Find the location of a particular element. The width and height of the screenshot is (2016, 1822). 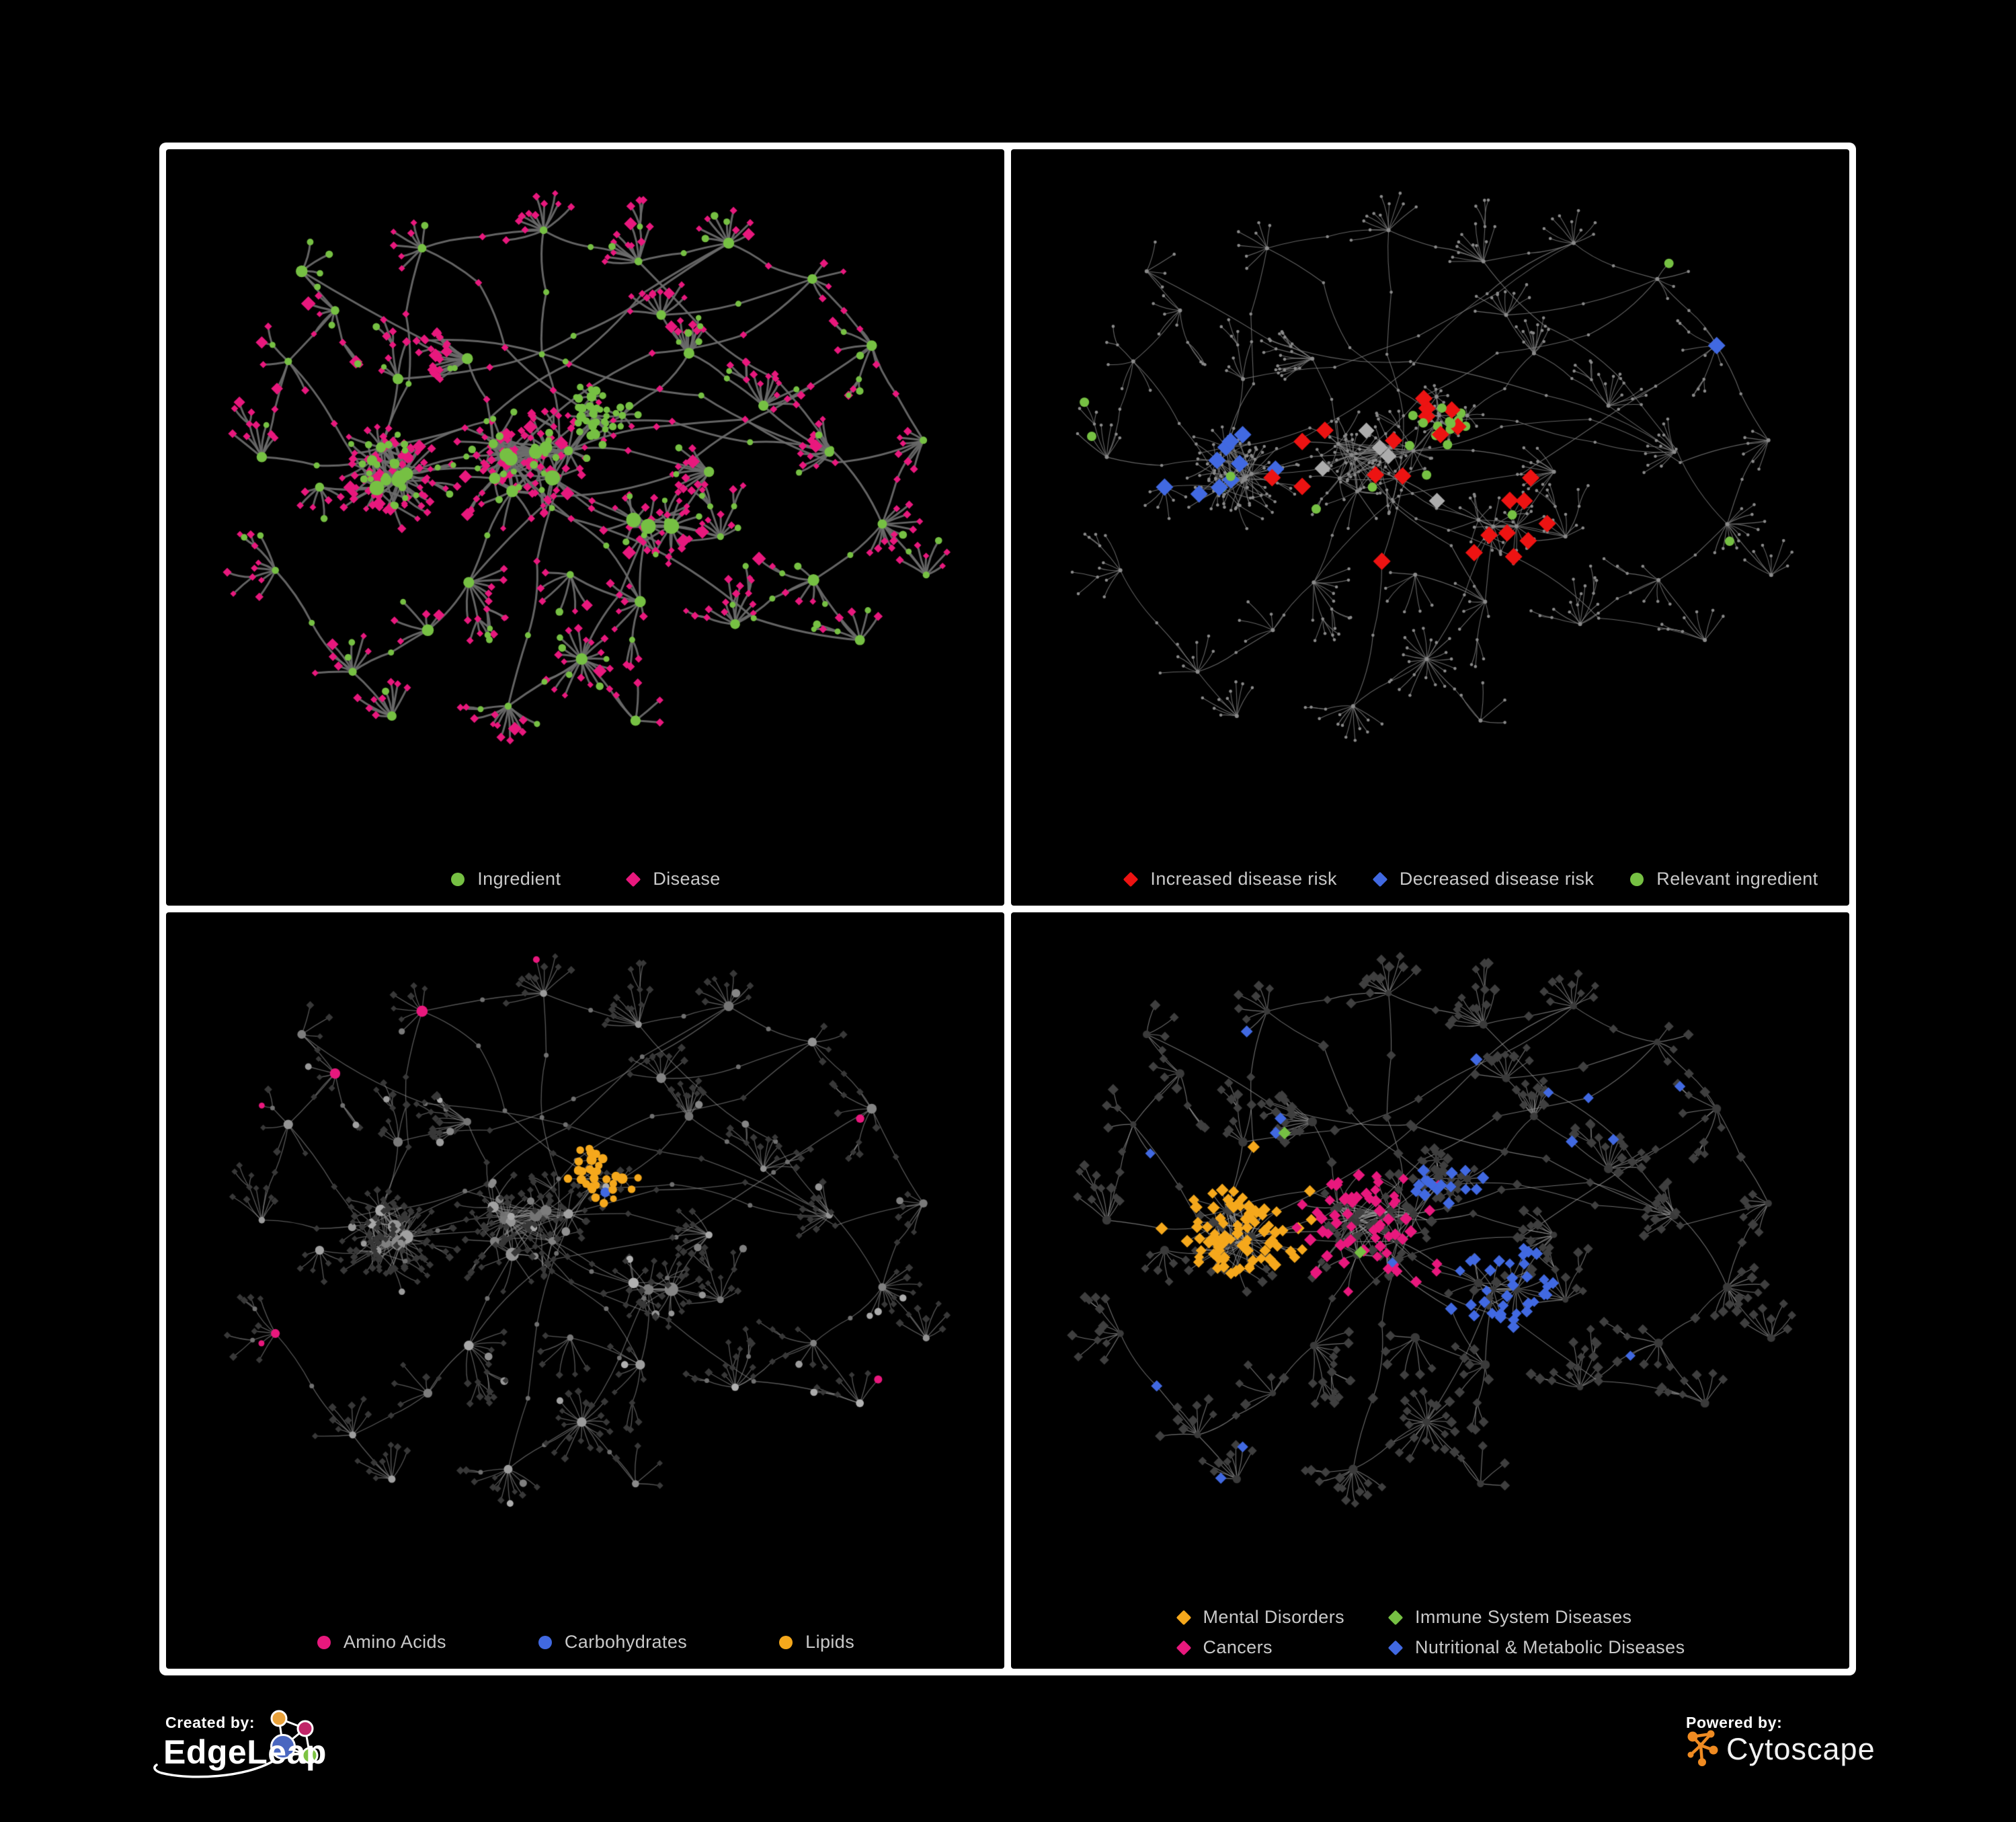

created-by-label: Created by: is located at coordinates (210, 1722).